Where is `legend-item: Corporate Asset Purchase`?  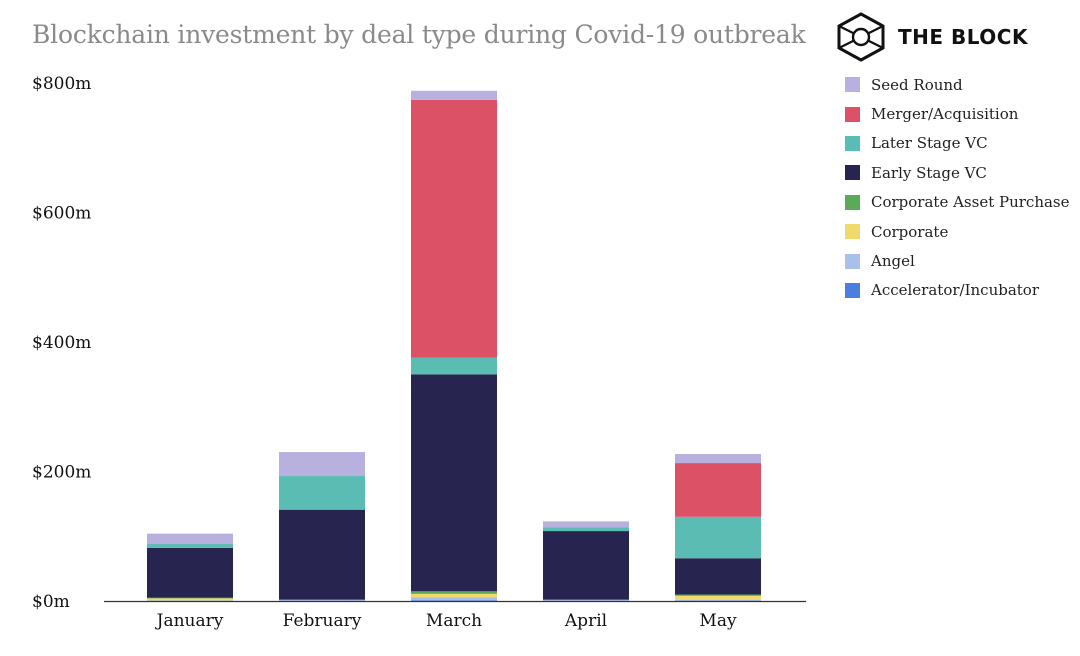
legend-item: Corporate Asset Purchase is located at coordinates (957, 202).